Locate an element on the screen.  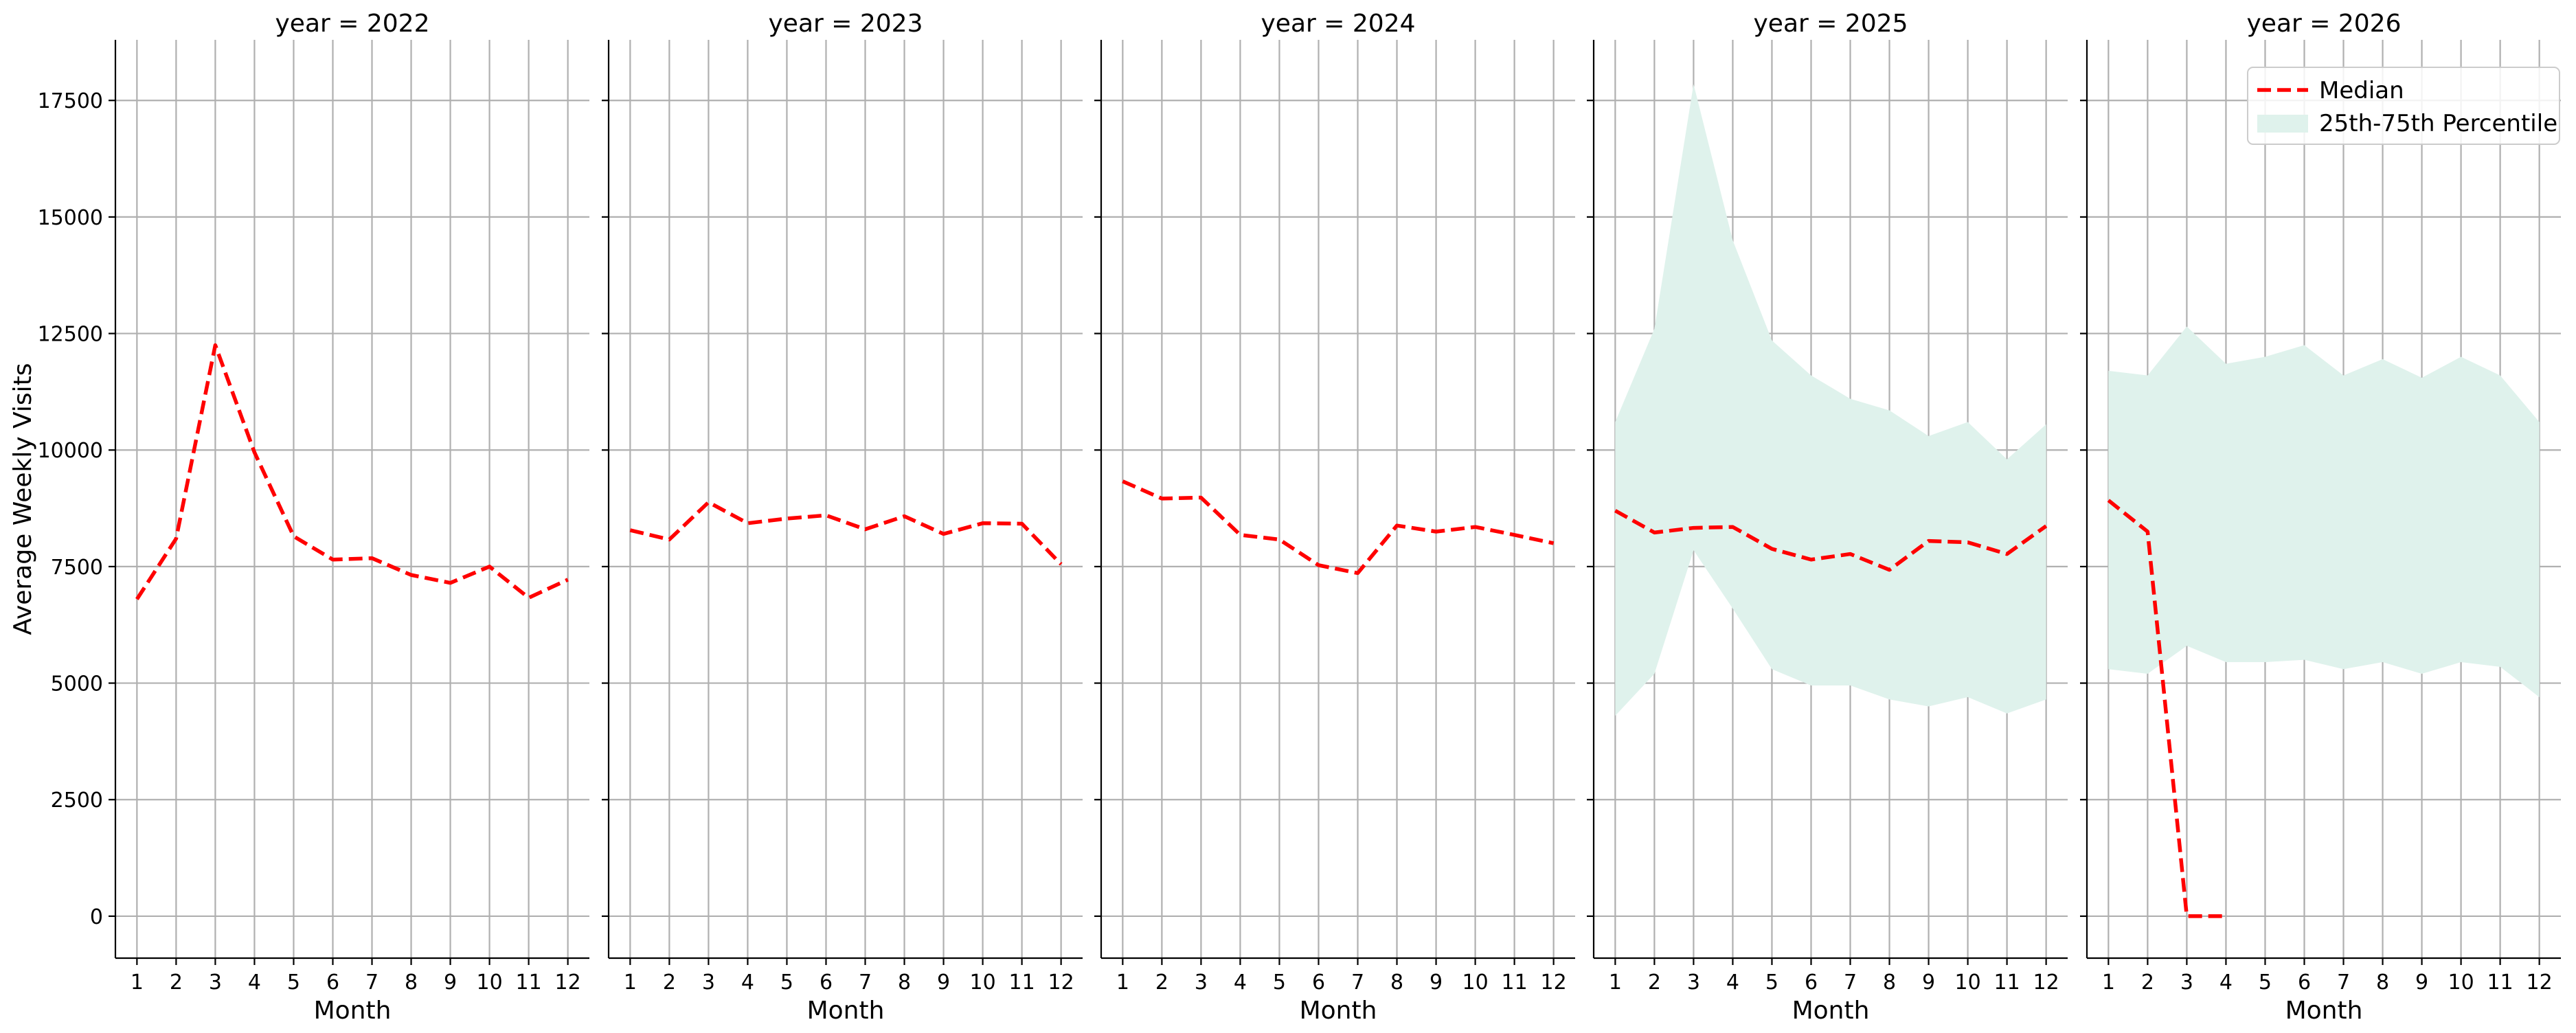
y-tick-label: 2500 is located at coordinates (77, 801).